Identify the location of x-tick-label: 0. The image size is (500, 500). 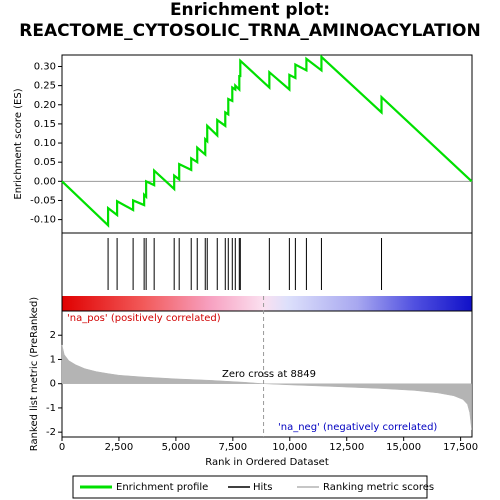
(62, 447).